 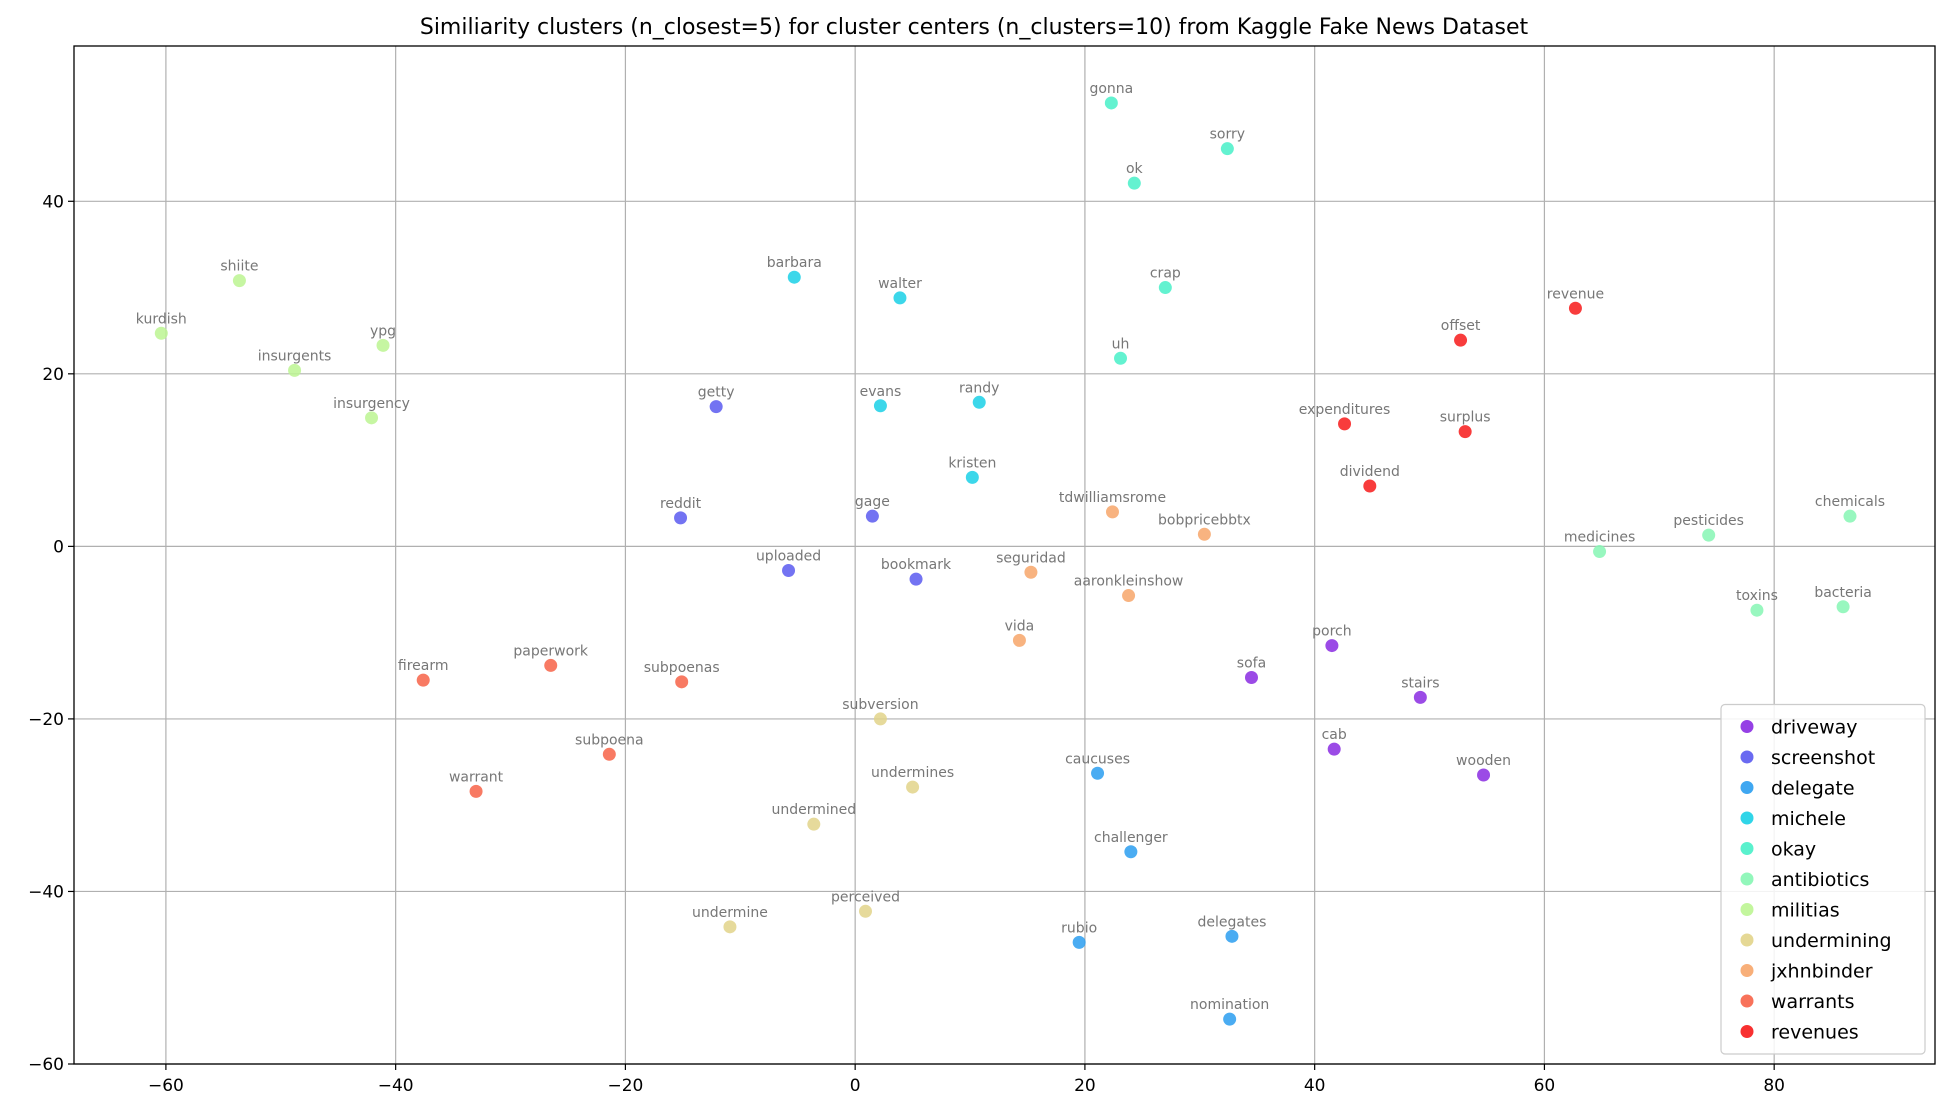 I want to click on point-label: walter, so click(x=900, y=284).